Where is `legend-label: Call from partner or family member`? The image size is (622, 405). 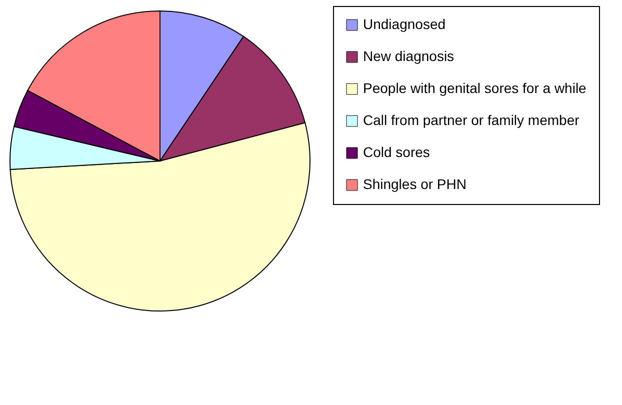 legend-label: Call from partner or family member is located at coordinates (471, 120).